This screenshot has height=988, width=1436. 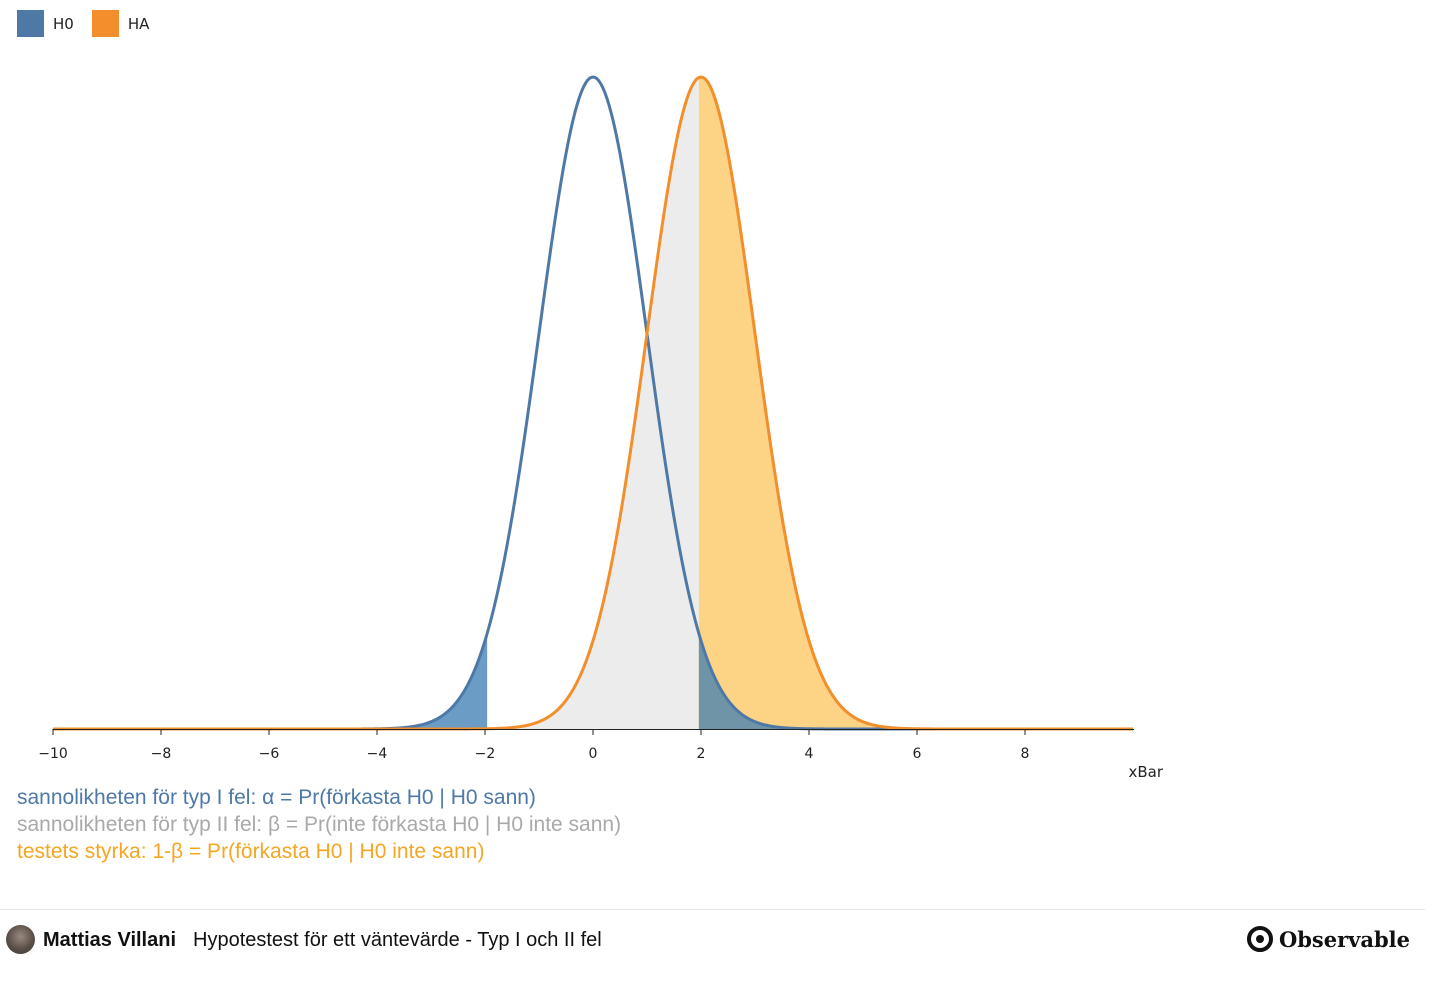 What do you see at coordinates (110, 940) in the screenshot?
I see `author-name: Mattias Villani` at bounding box center [110, 940].